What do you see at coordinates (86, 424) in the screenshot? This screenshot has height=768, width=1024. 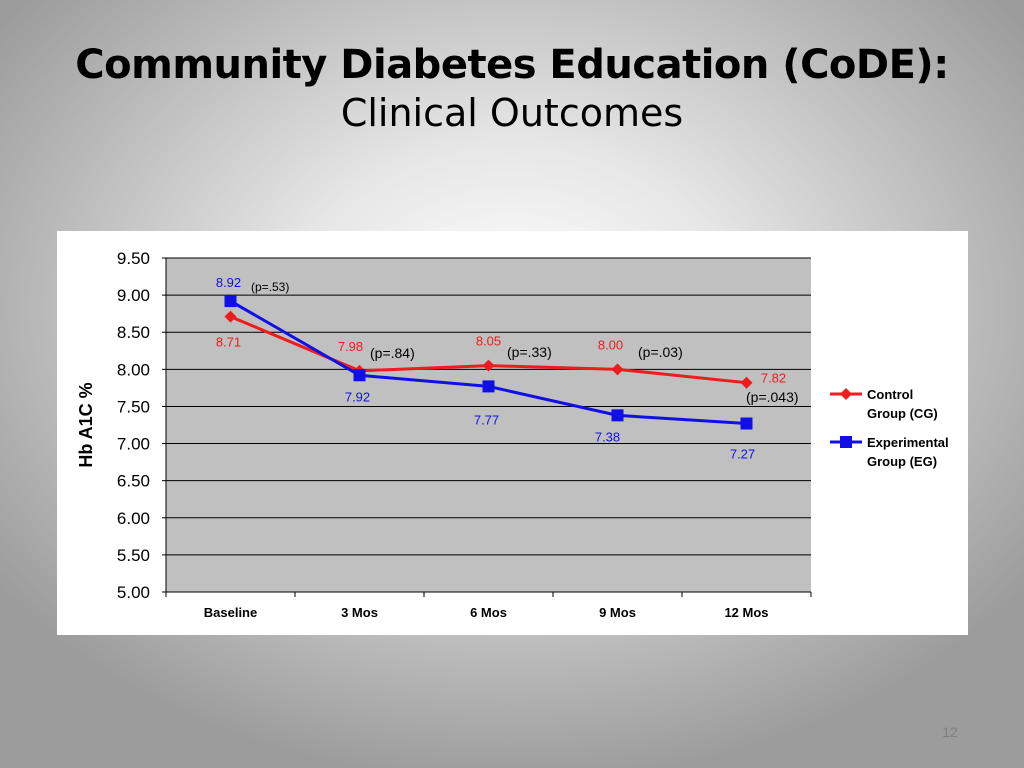 I see `y-axis-title: Hb A1C %` at bounding box center [86, 424].